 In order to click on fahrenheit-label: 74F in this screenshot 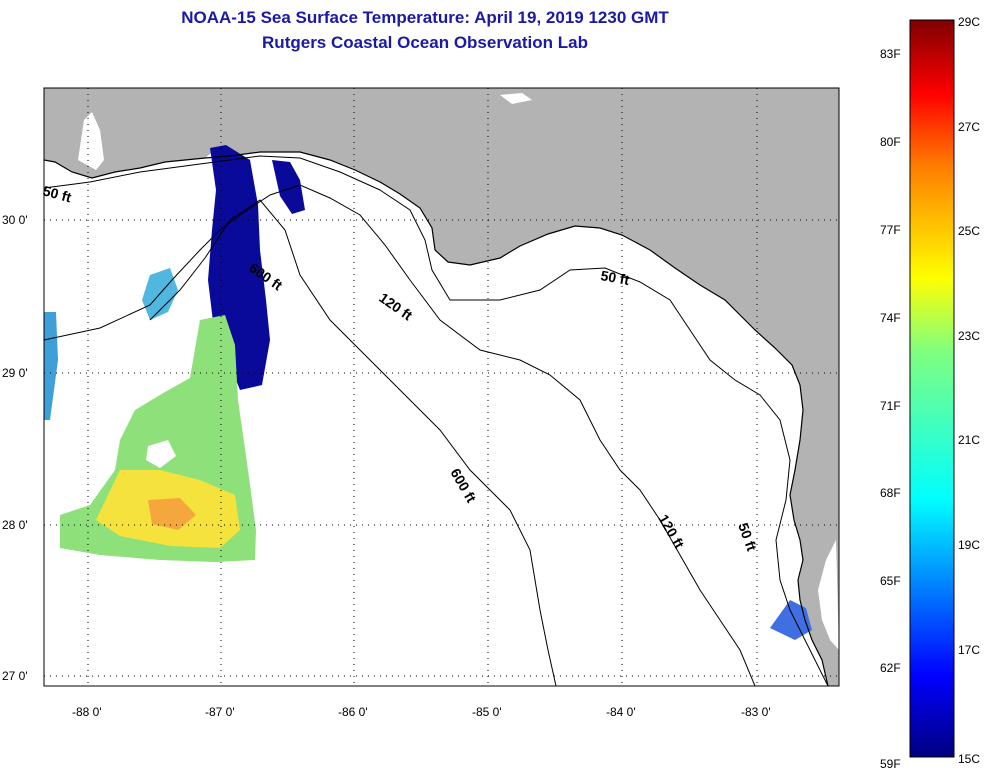, I will do `click(890, 318)`.